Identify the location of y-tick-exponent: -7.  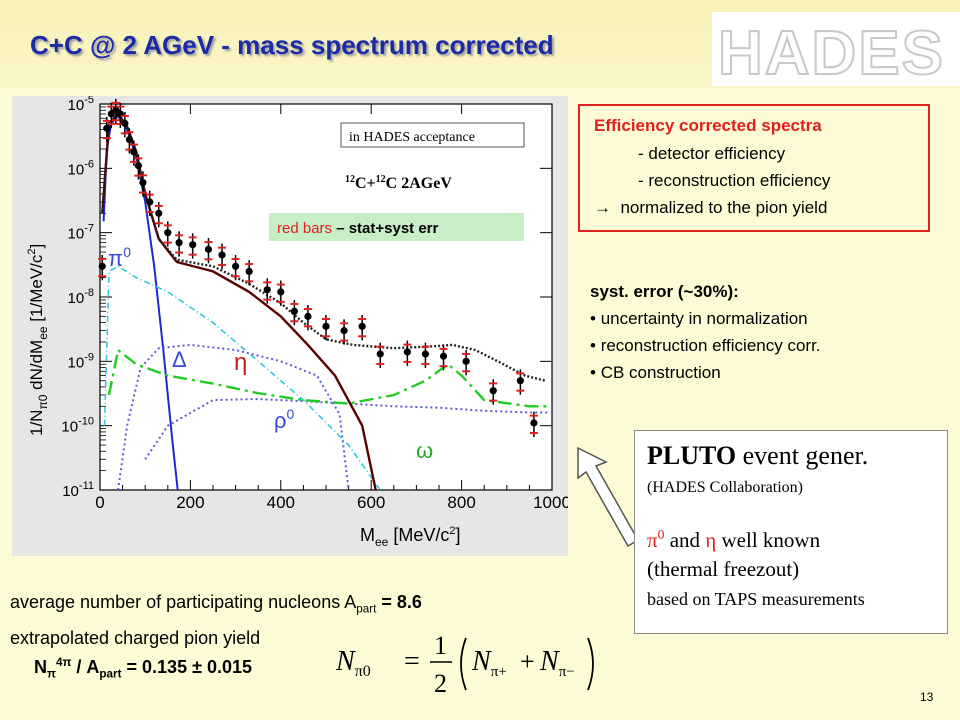
(89, 229).